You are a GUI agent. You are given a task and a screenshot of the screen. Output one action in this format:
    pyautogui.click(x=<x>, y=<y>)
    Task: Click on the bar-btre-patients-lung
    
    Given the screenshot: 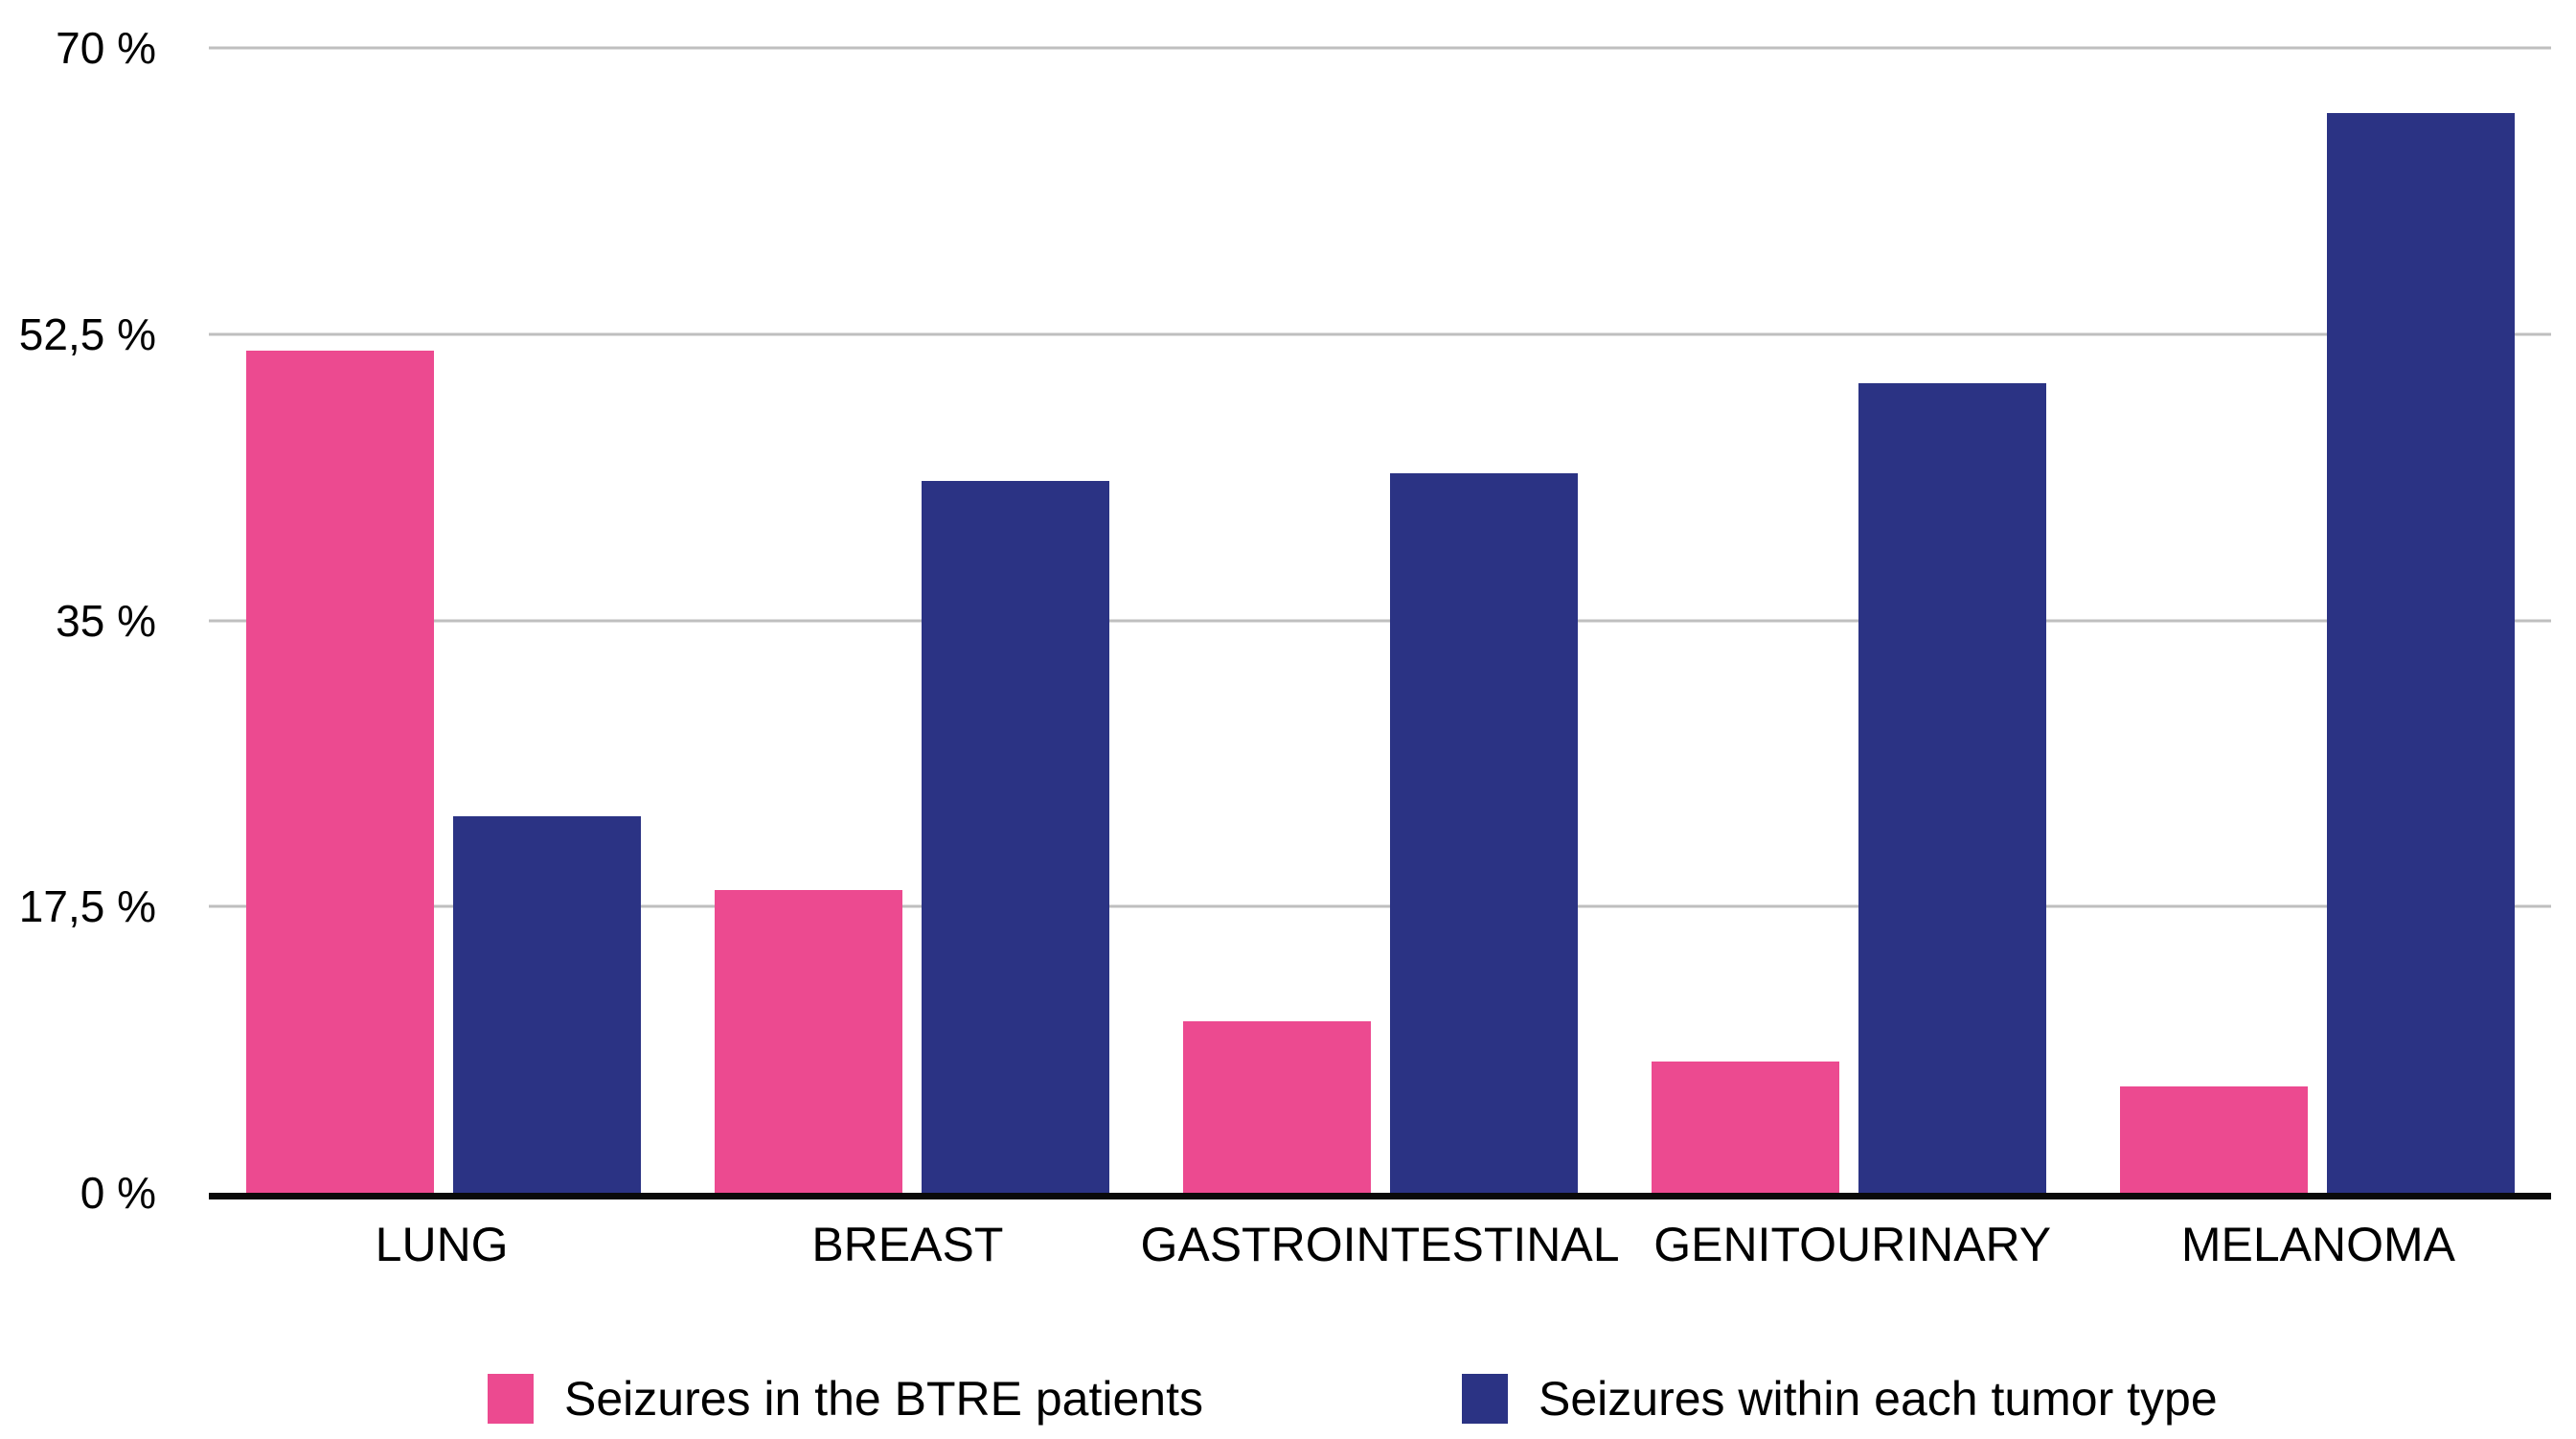 What is the action you would take?
    pyautogui.click(x=340, y=771)
    